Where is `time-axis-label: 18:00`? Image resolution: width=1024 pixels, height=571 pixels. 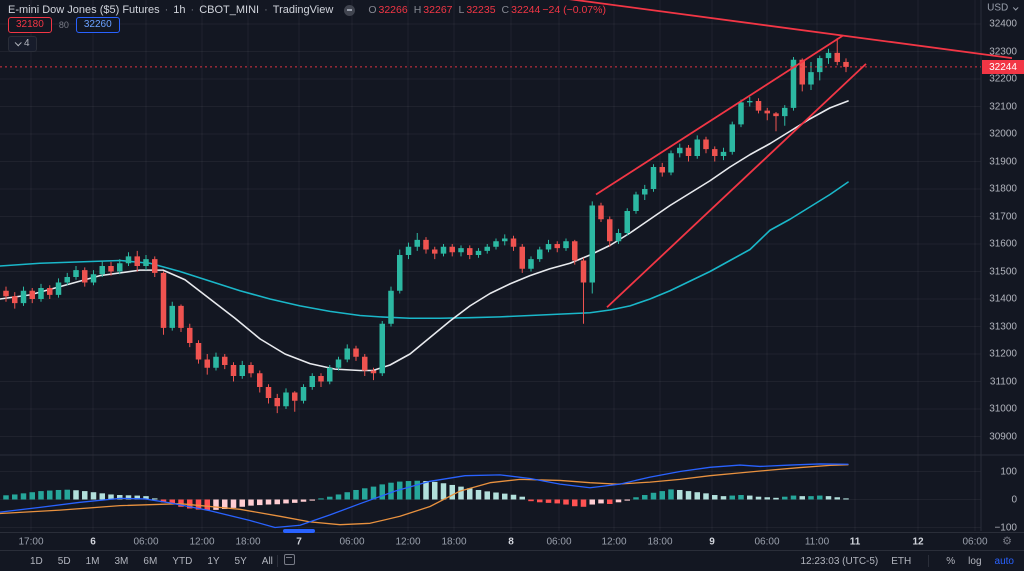 time-axis-label: 18:00 is located at coordinates (454, 541).